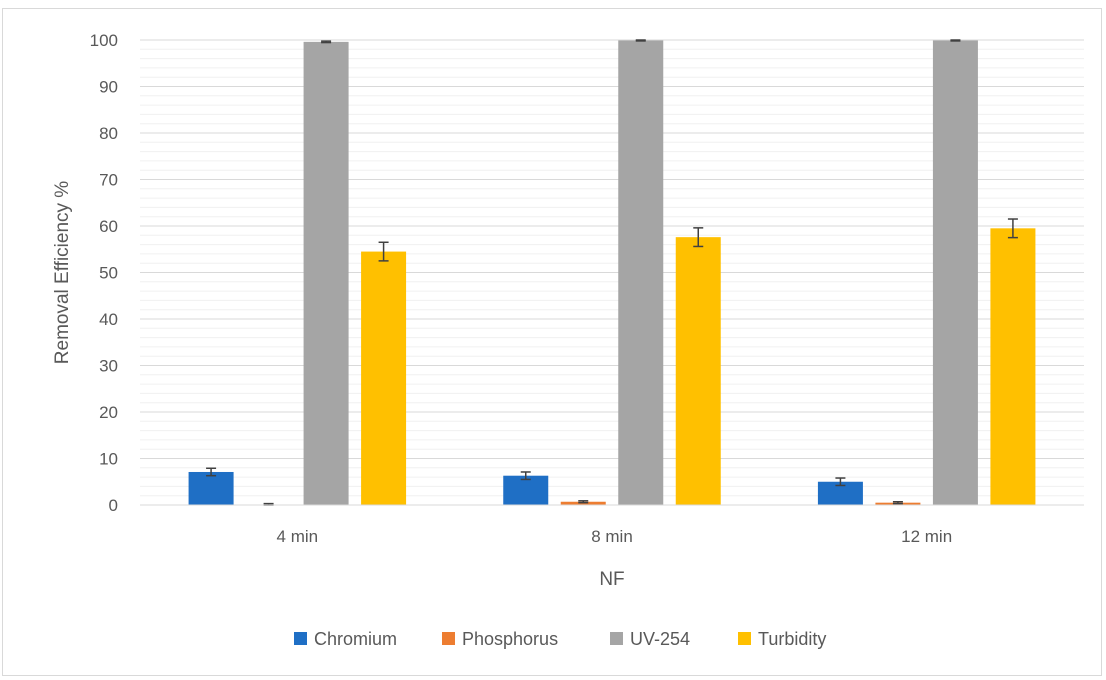 The height and width of the screenshot is (680, 1106). What do you see at coordinates (108, 319) in the screenshot?
I see `y-tick-label: 40` at bounding box center [108, 319].